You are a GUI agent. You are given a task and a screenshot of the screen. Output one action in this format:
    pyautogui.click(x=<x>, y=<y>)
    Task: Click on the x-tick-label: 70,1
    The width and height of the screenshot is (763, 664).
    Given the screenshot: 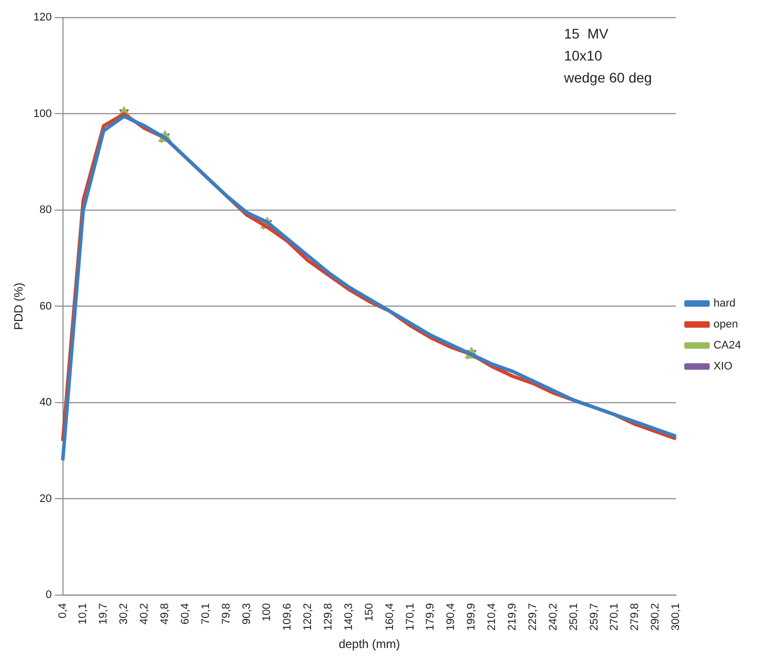 What is the action you would take?
    pyautogui.click(x=206, y=613)
    